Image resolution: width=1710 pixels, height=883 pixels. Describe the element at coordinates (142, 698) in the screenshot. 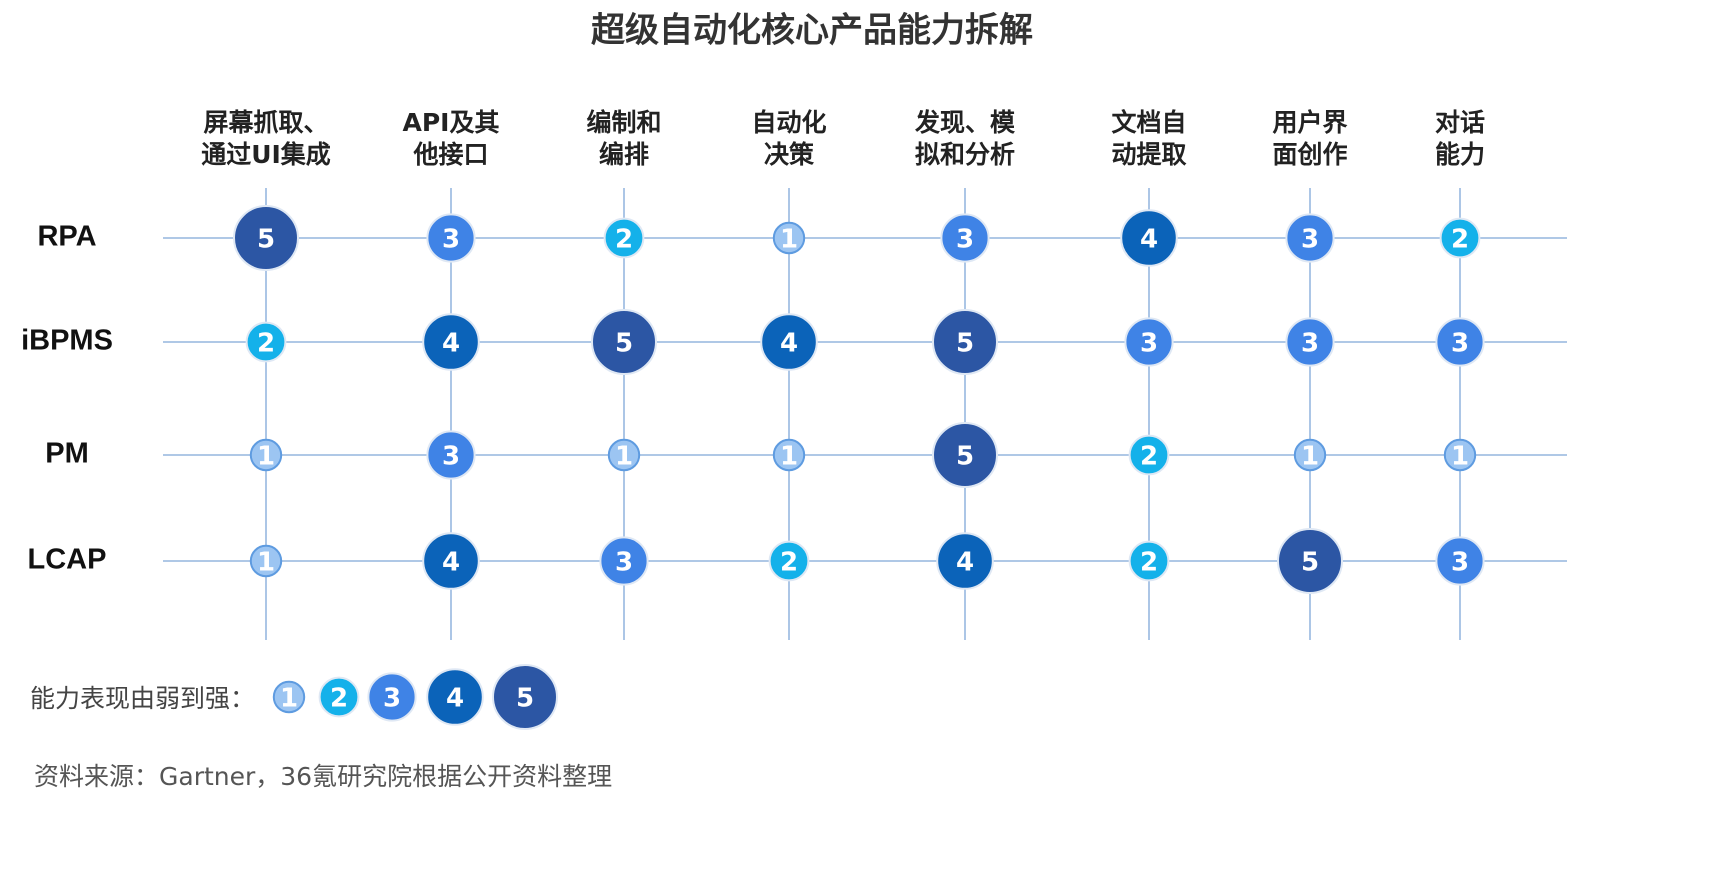

I see `legend-title: 能力表现由弱到强：` at that location.